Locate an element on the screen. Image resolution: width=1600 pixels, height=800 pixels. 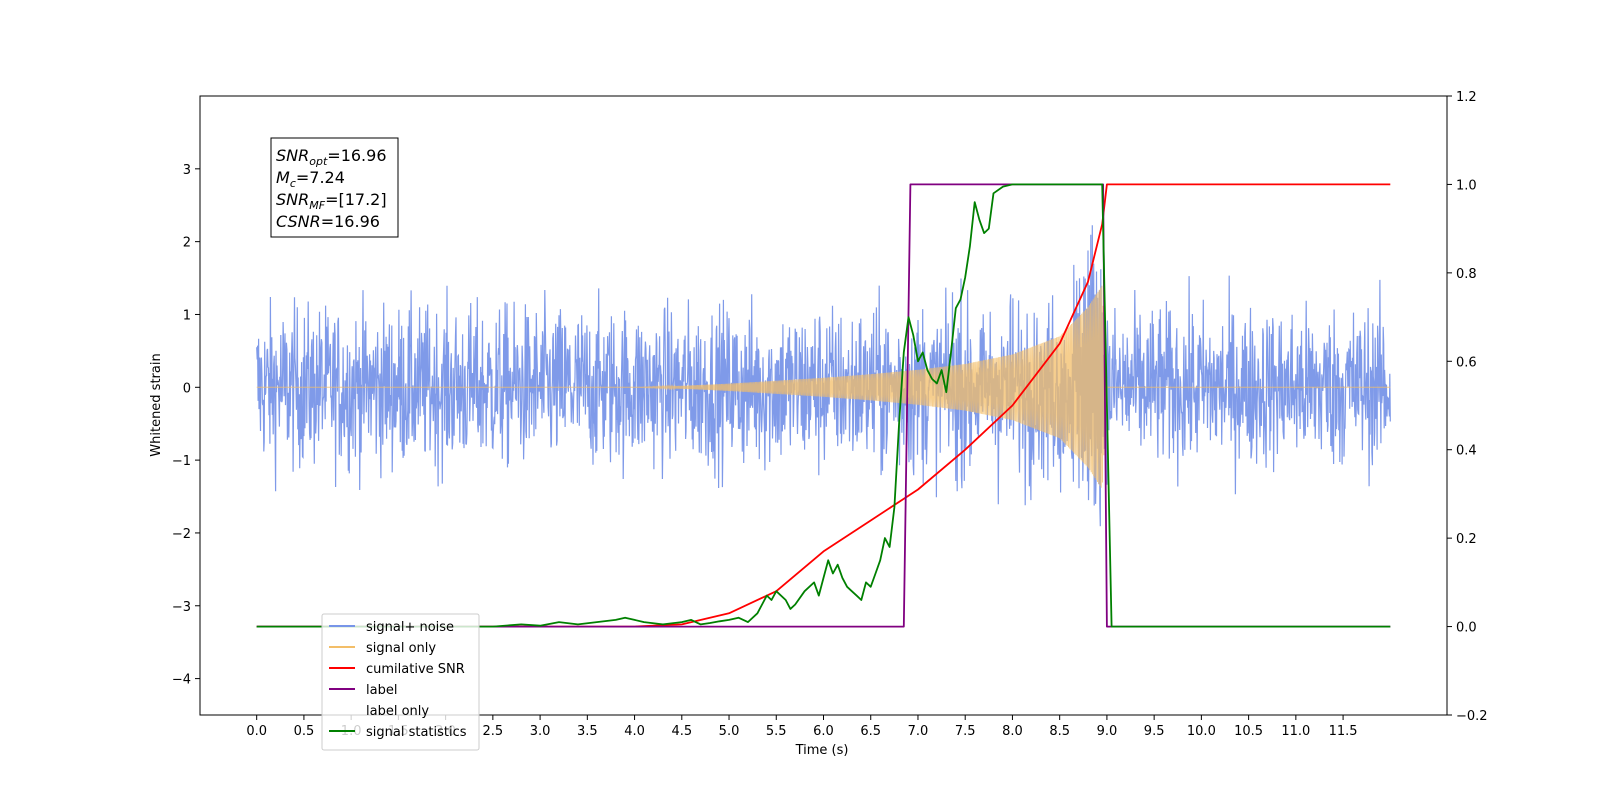
x-tick-label: 10.5 is located at coordinates (1248, 731).